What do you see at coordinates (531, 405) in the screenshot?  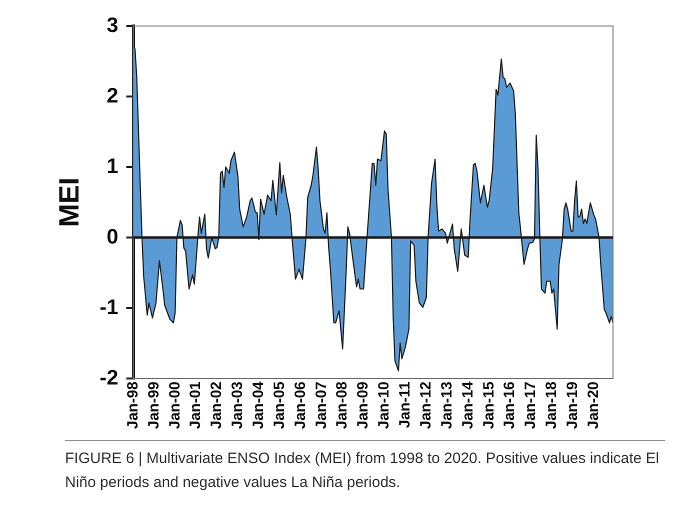 I see `x-tick-label: Jan-17` at bounding box center [531, 405].